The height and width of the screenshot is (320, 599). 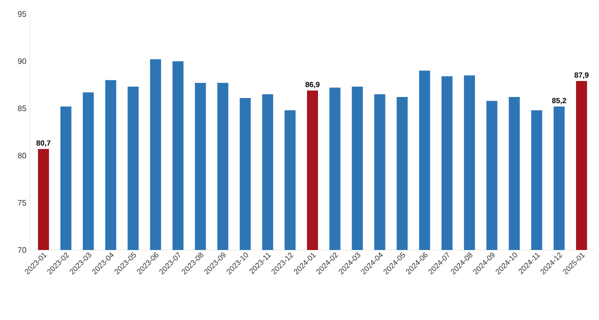 What do you see at coordinates (22, 109) in the screenshot?
I see `y-tick-label: 85` at bounding box center [22, 109].